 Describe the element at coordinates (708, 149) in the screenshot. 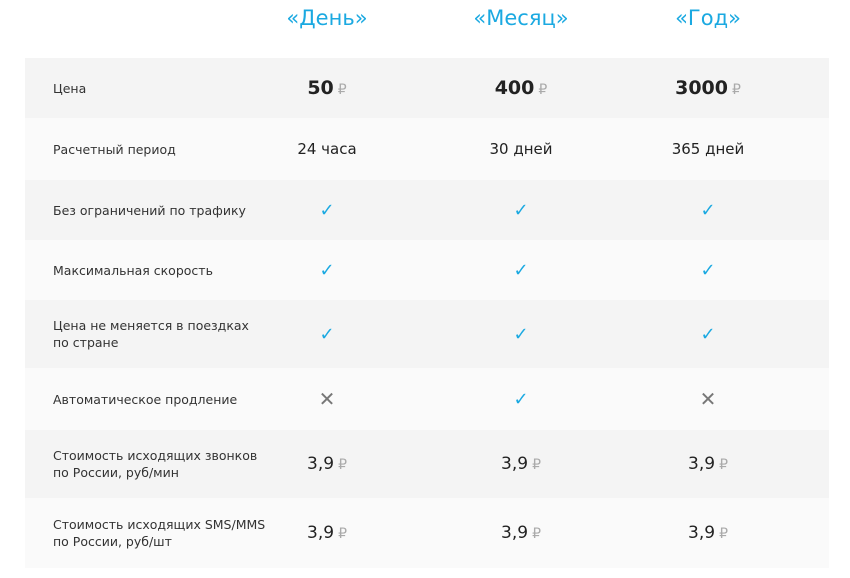

I see `cell-value: 365 дней` at that location.